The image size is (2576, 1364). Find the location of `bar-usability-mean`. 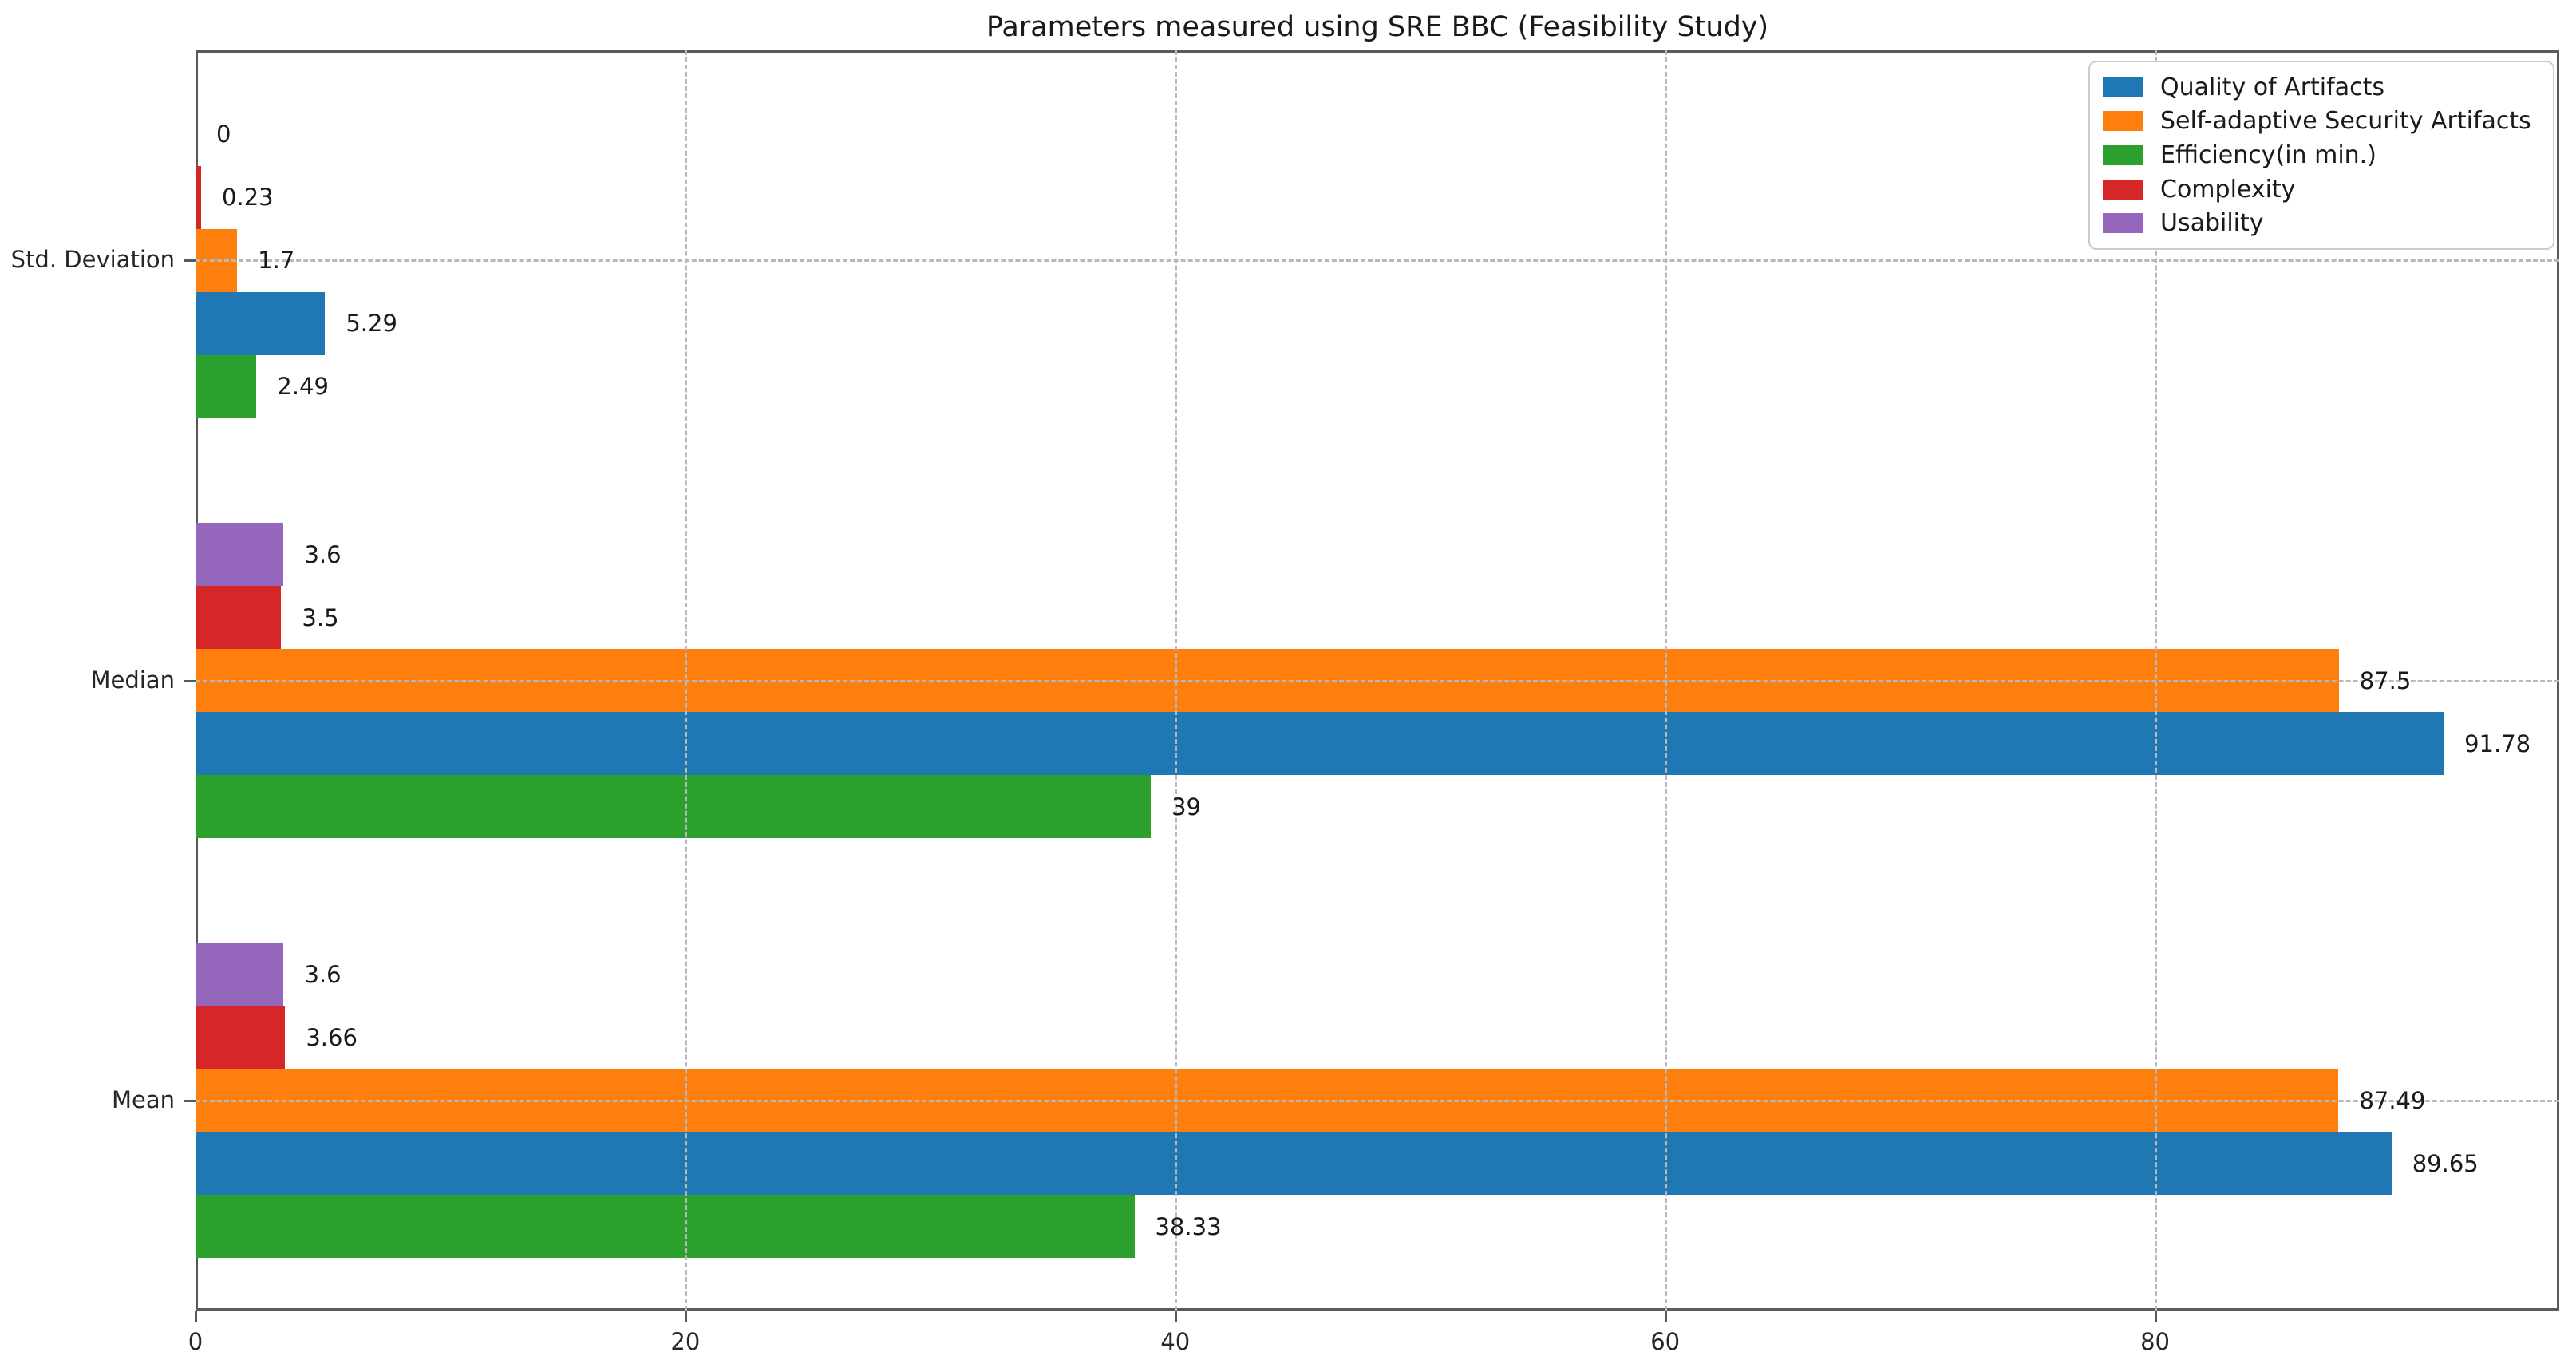

bar-usability-mean is located at coordinates (240, 974).